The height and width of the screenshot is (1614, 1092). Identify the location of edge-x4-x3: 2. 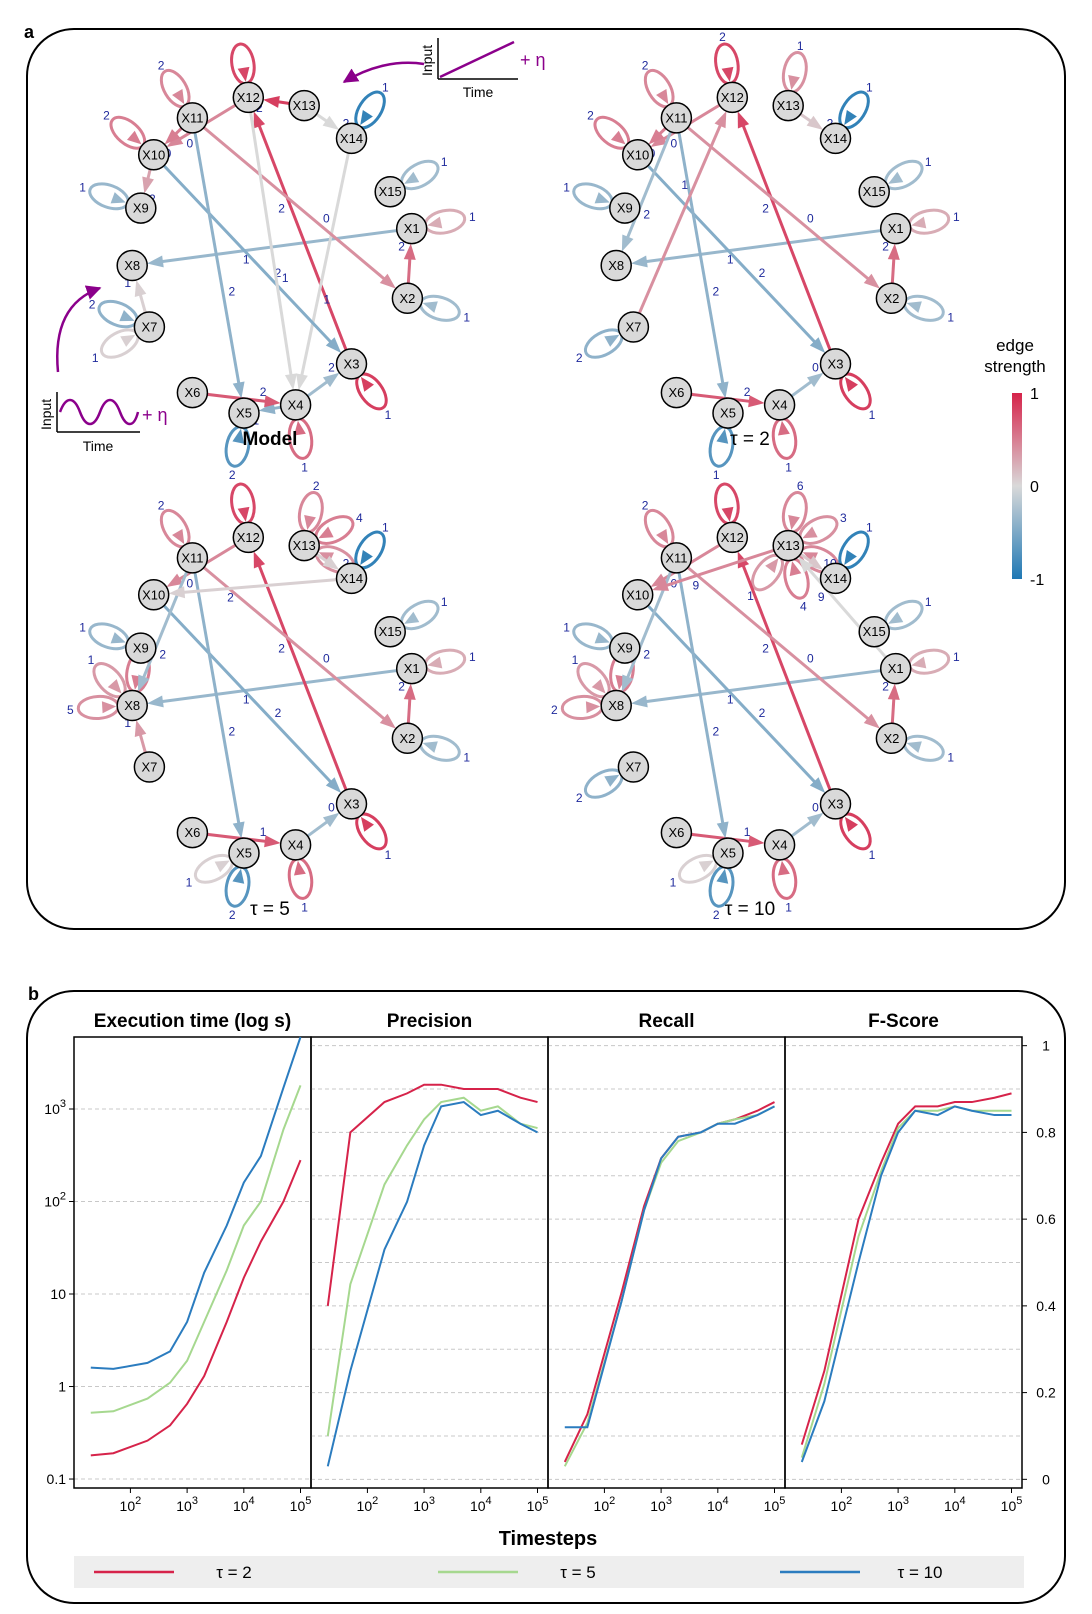
(322, 379).